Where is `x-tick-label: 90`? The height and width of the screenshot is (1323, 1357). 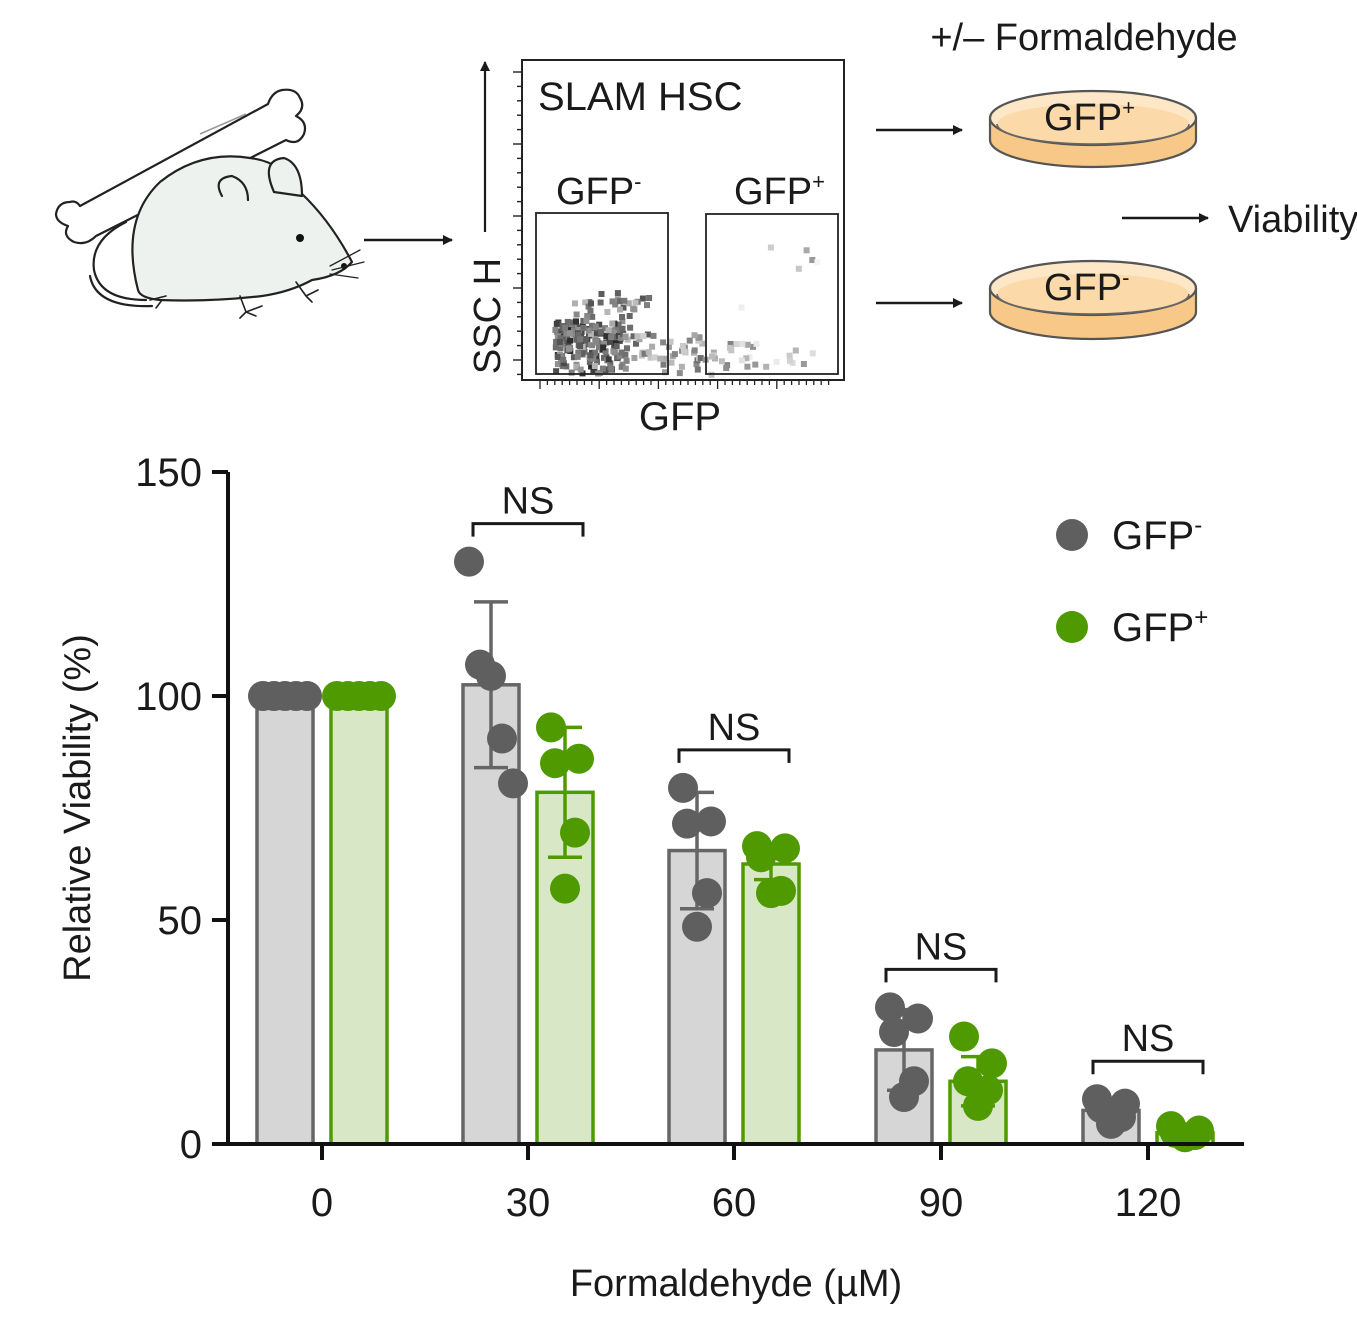
x-tick-label: 90 is located at coordinates (941, 1203).